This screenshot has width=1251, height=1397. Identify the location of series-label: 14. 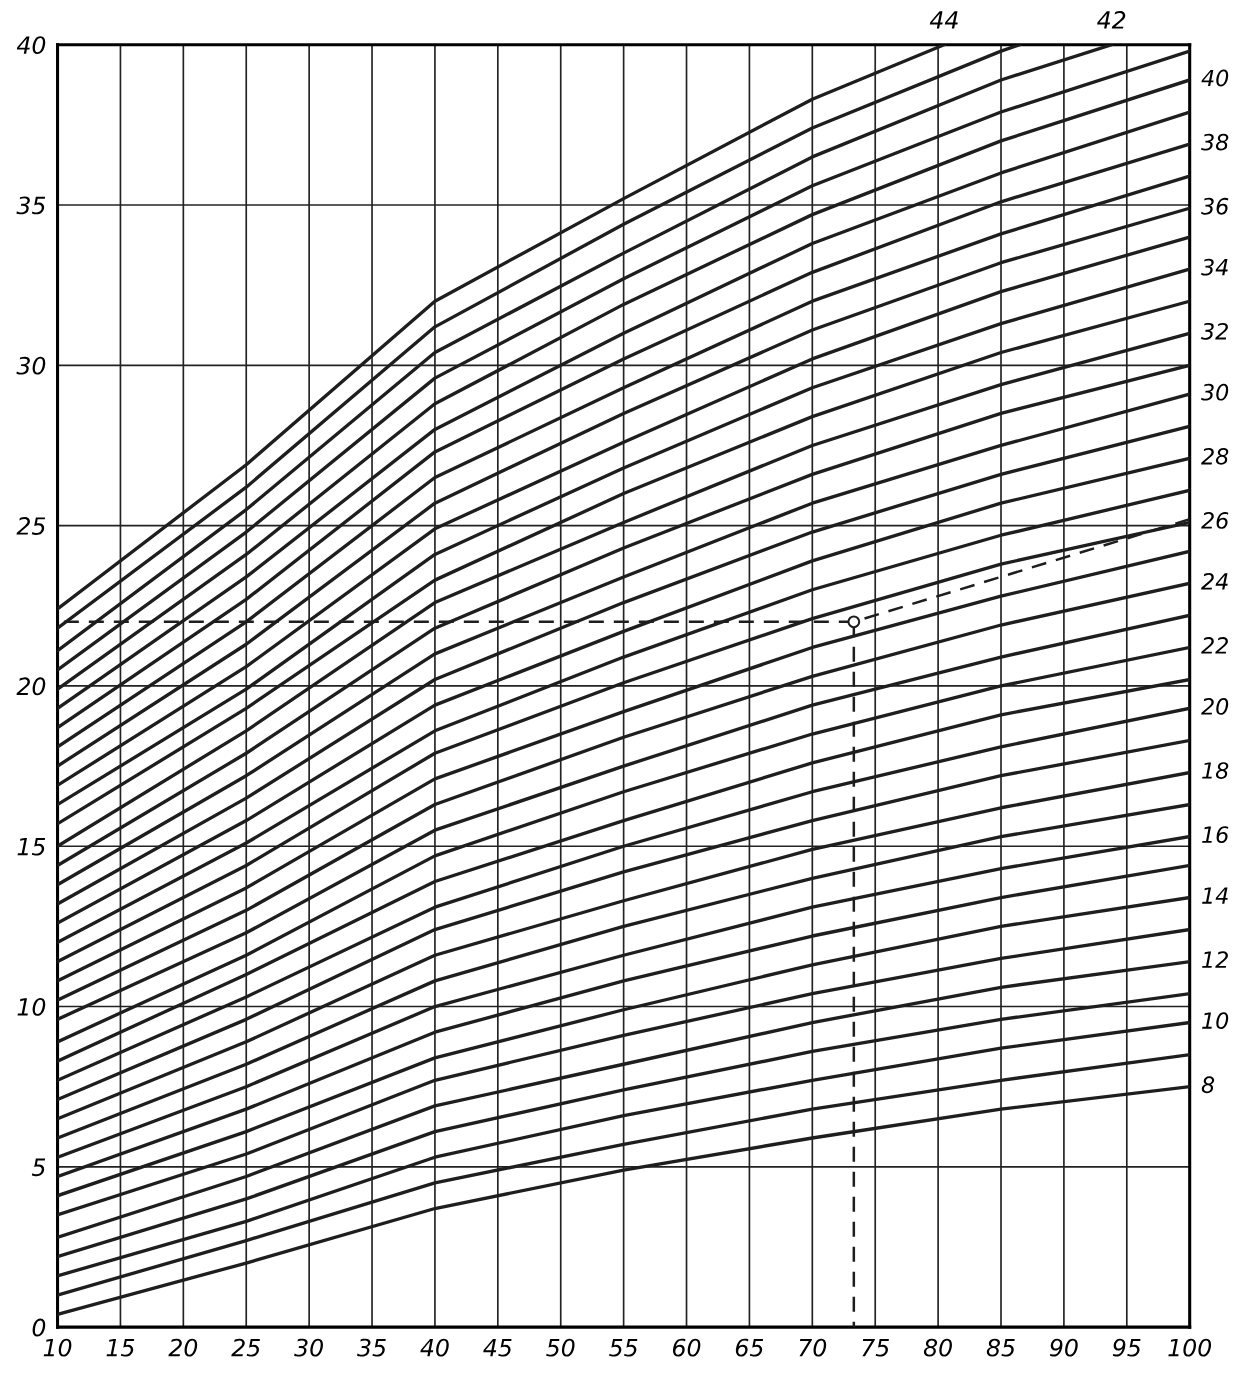
(1215, 895).